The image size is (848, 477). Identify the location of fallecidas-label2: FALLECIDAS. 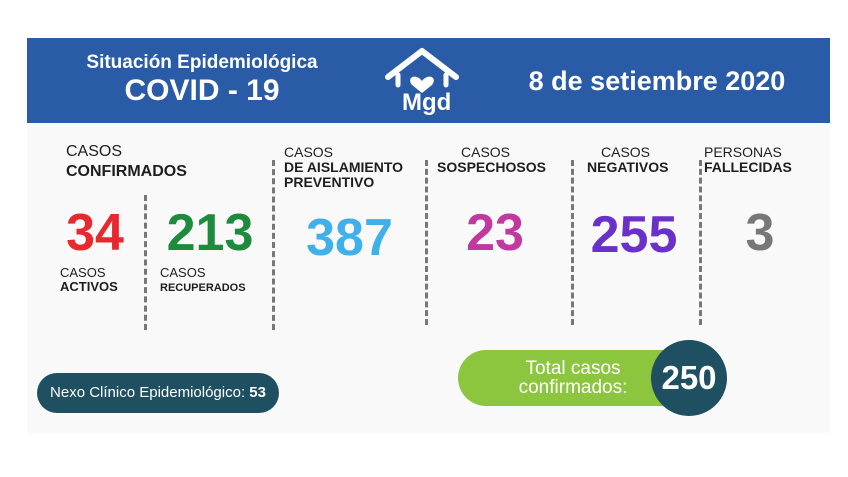
(748, 167).